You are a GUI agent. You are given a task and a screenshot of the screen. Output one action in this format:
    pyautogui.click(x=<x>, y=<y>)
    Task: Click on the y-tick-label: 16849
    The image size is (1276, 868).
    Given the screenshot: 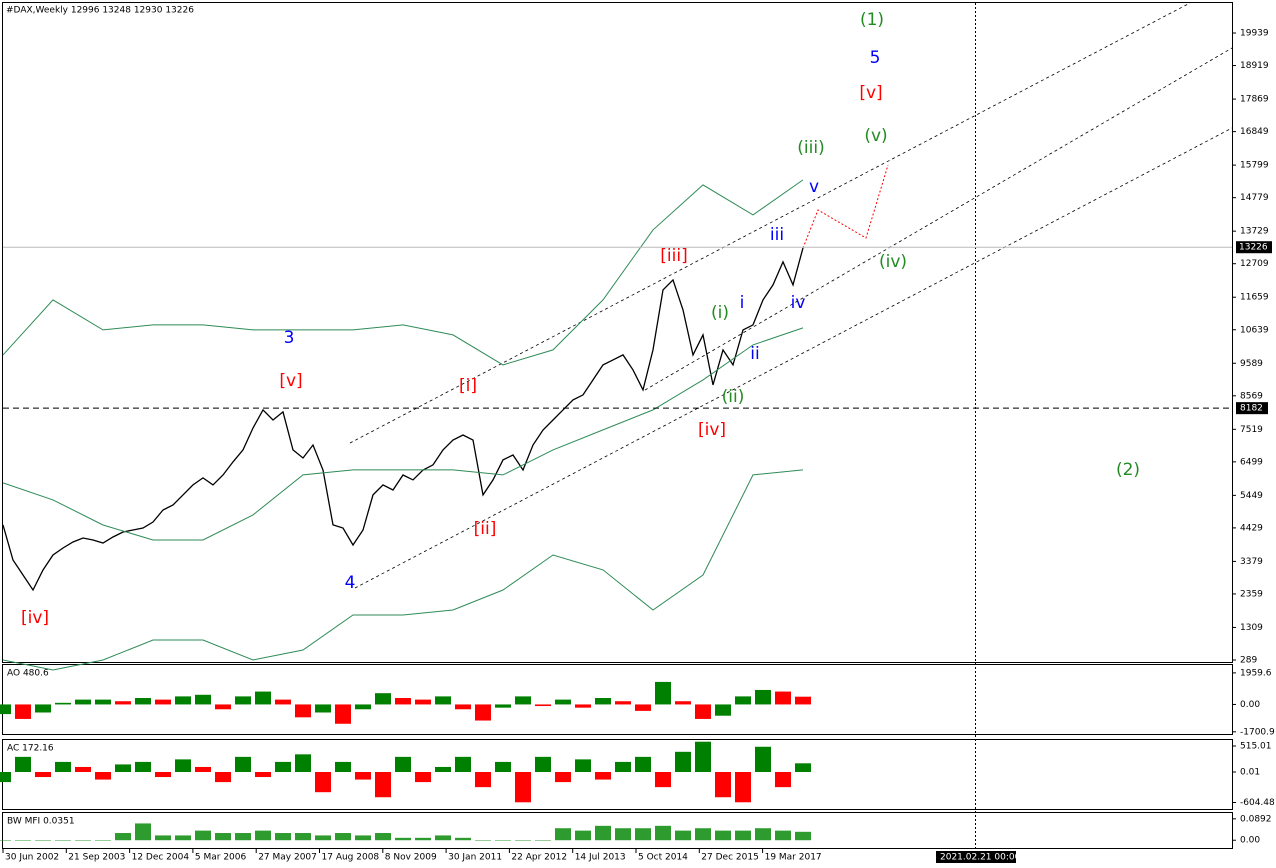 What is the action you would take?
    pyautogui.click(x=1254, y=132)
    